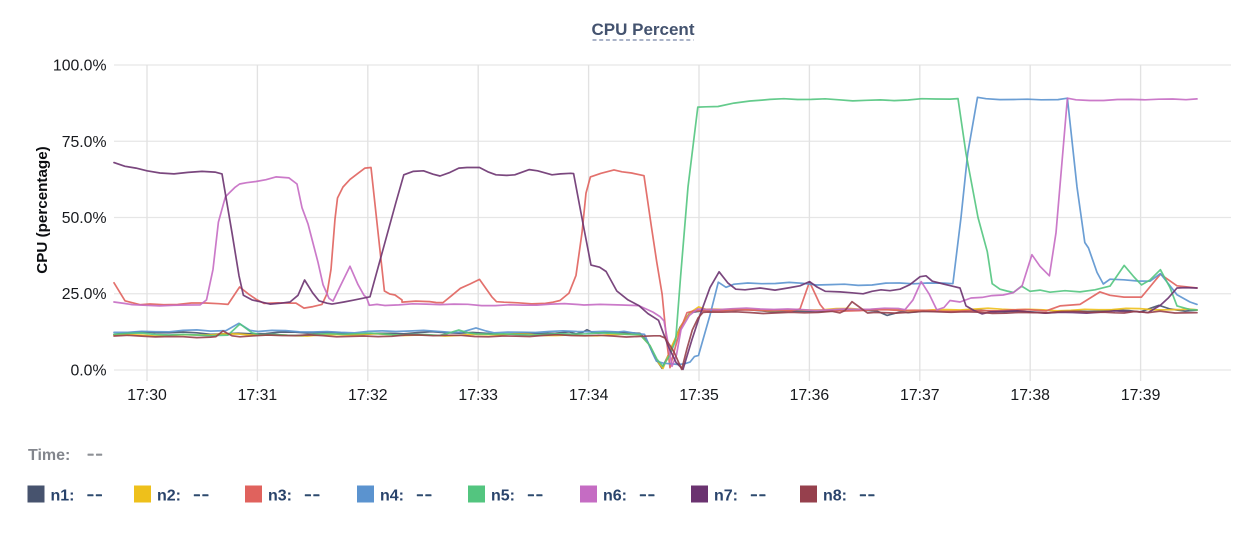  I want to click on svg-text: 17:30, so click(147, 395).